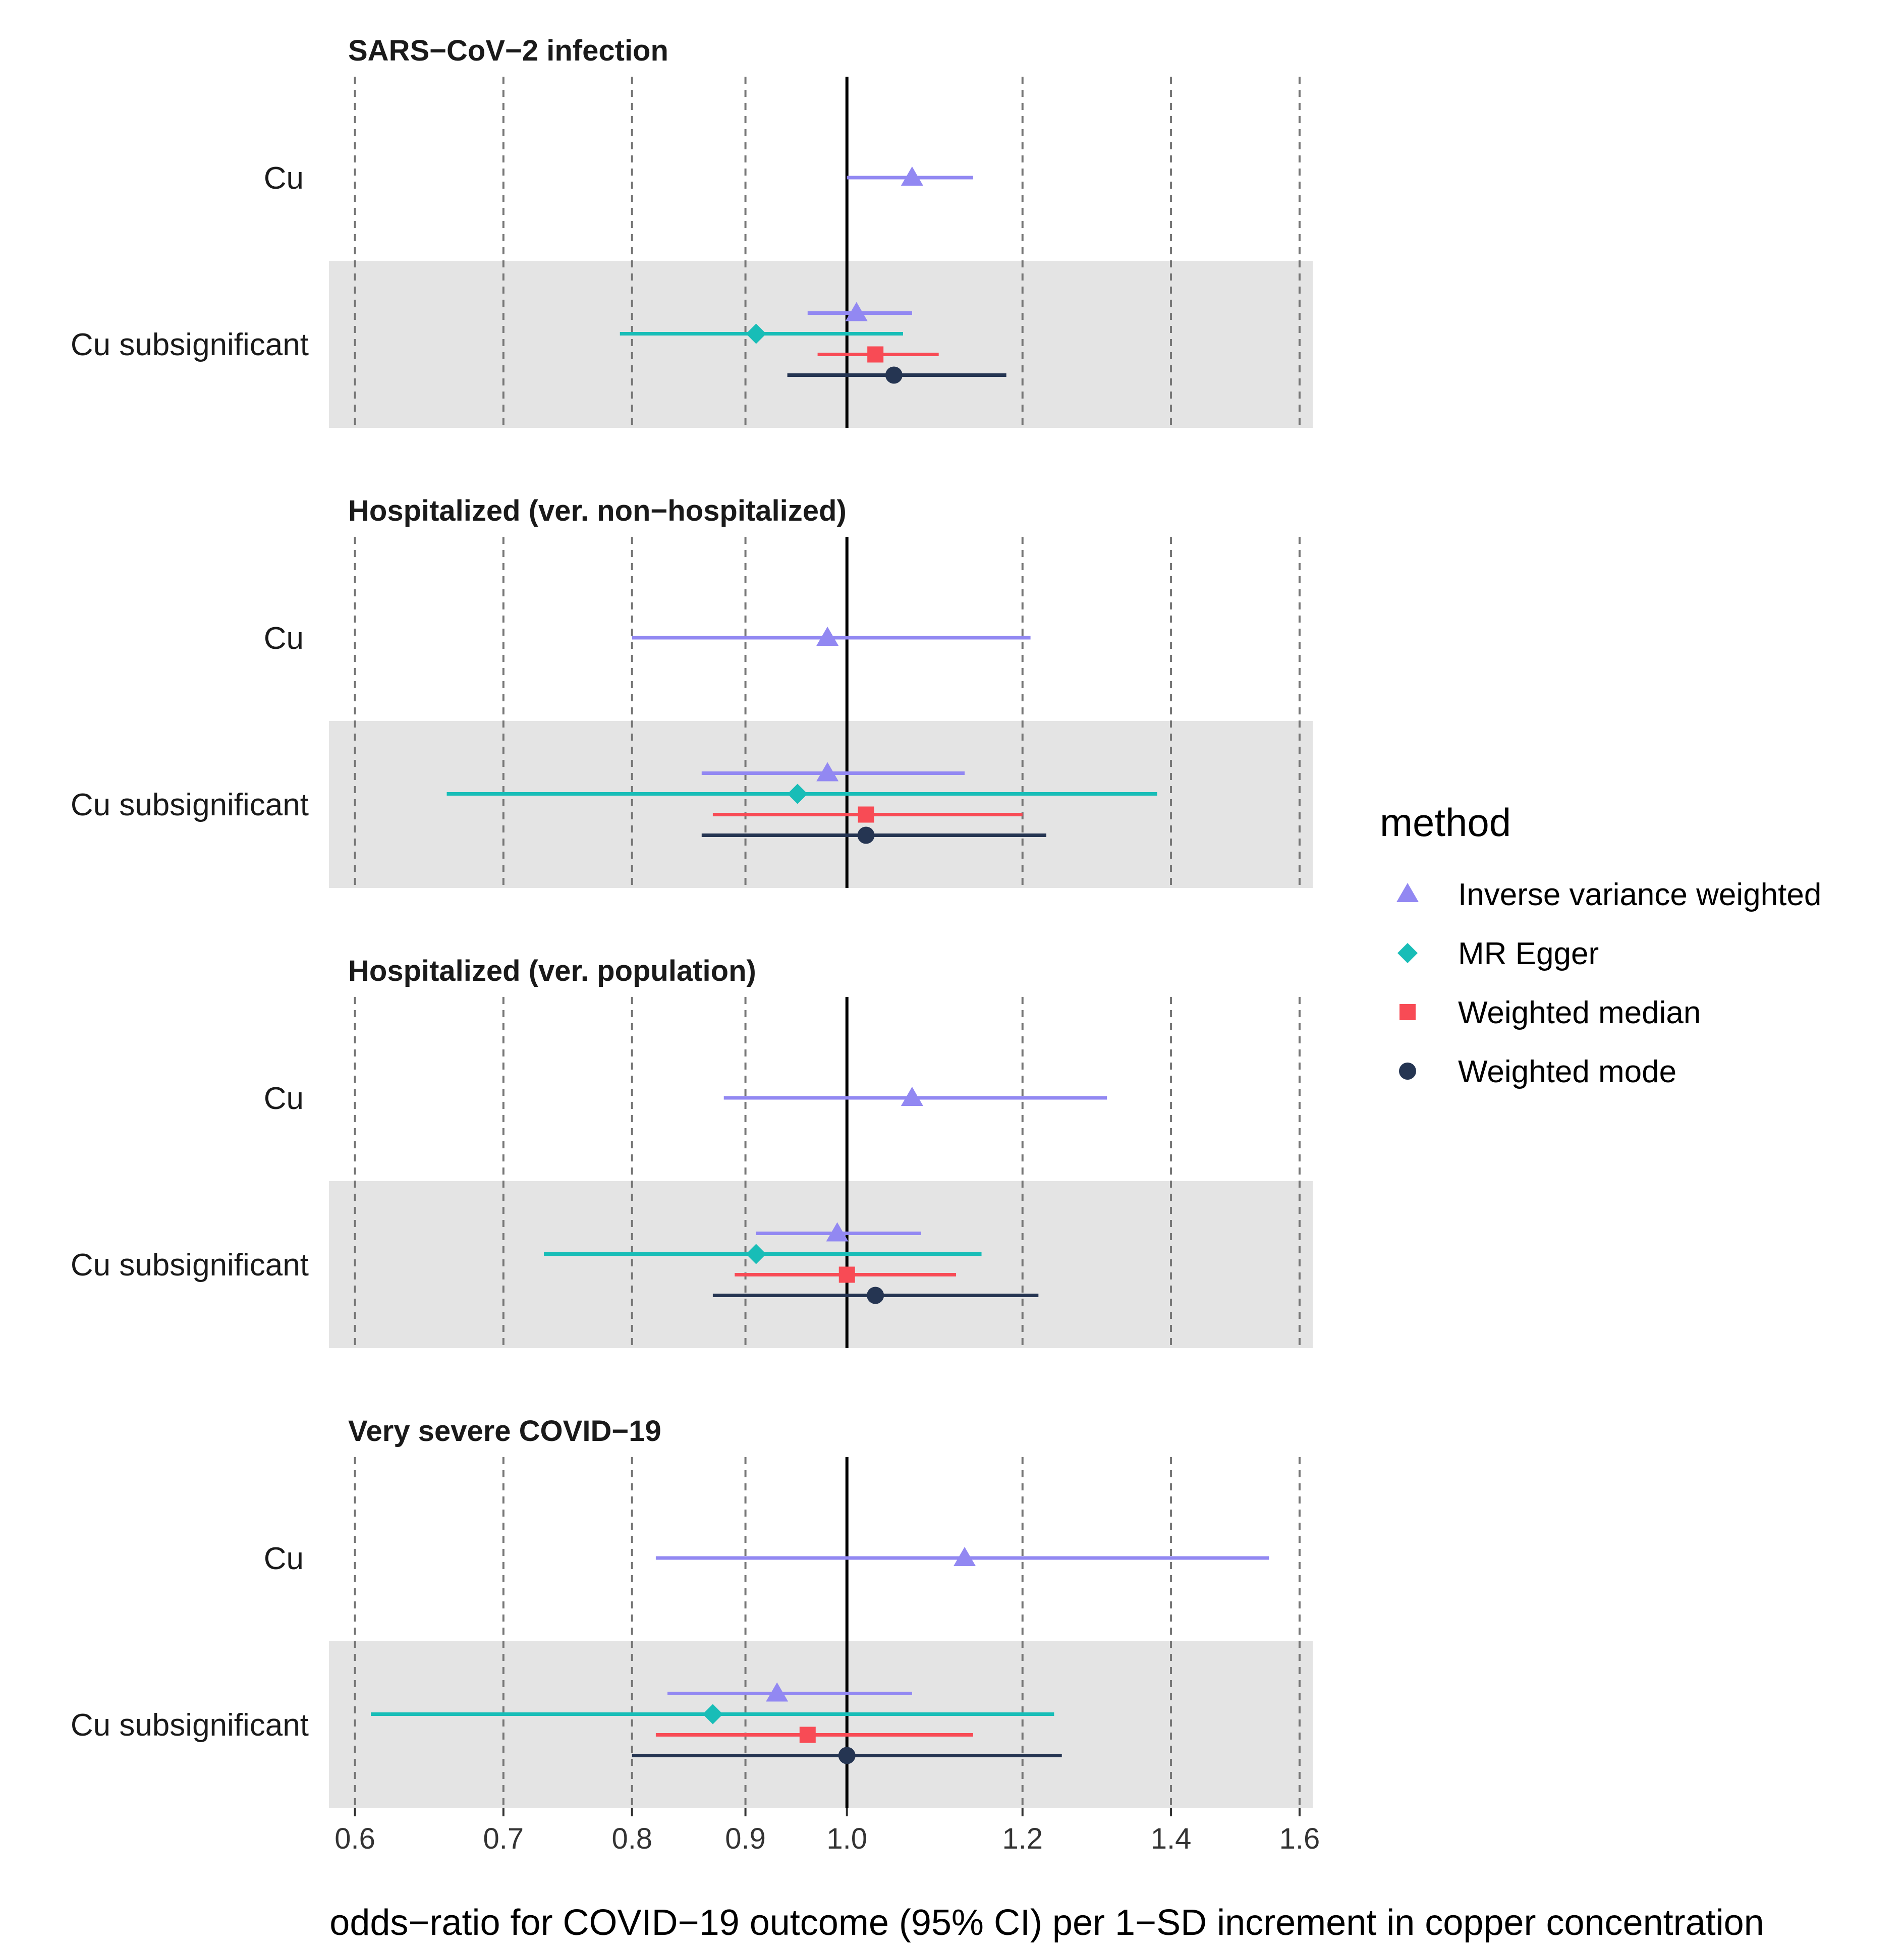 This screenshot has width=1904, height=1948. Describe the element at coordinates (508, 50) in the screenshot. I see `panel-title: SARS−CoV−2 infection` at that location.